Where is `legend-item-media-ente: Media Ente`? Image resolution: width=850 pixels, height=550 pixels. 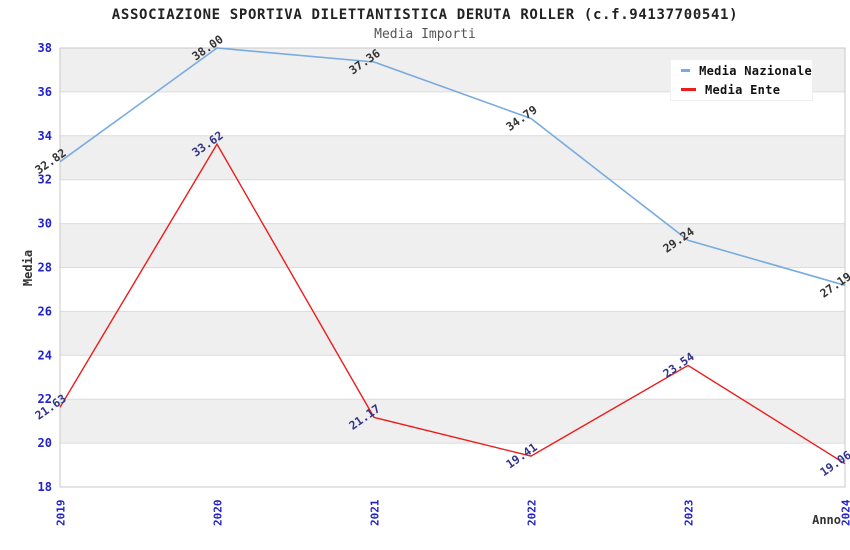
legend-item-media-ente: Media Ente is located at coordinates (746, 90).